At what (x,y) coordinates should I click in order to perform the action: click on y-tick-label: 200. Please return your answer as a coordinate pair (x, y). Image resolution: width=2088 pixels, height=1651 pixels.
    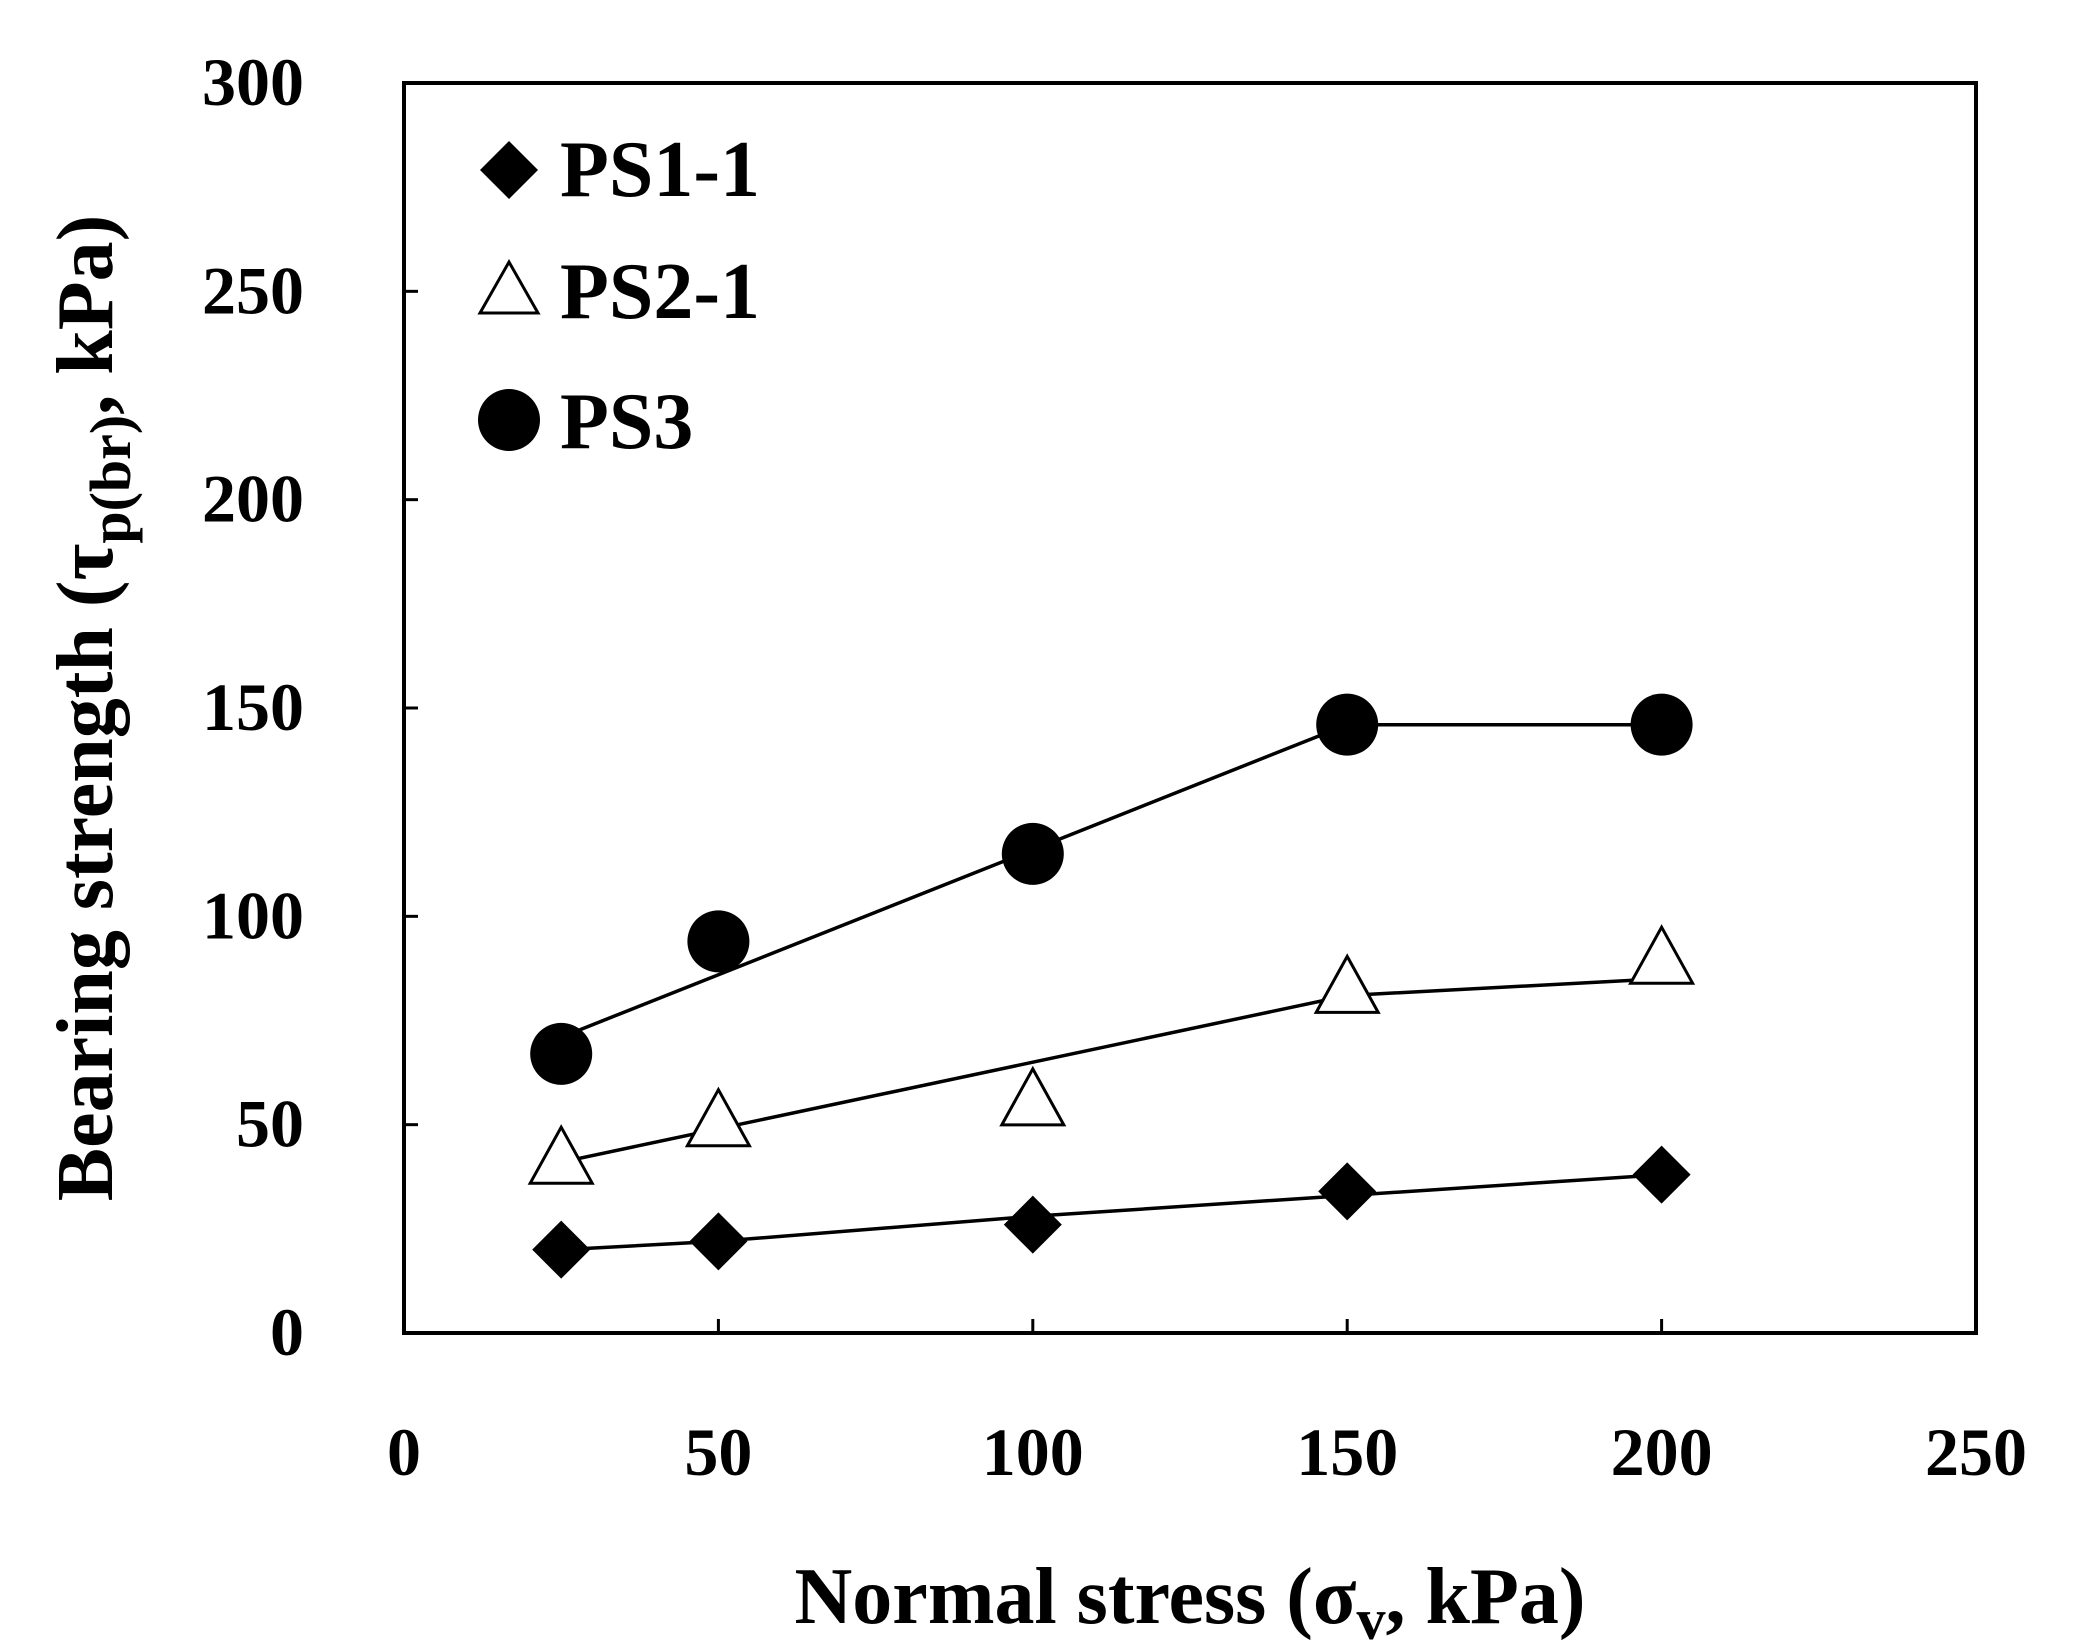
    Looking at the image, I should click on (253, 499).